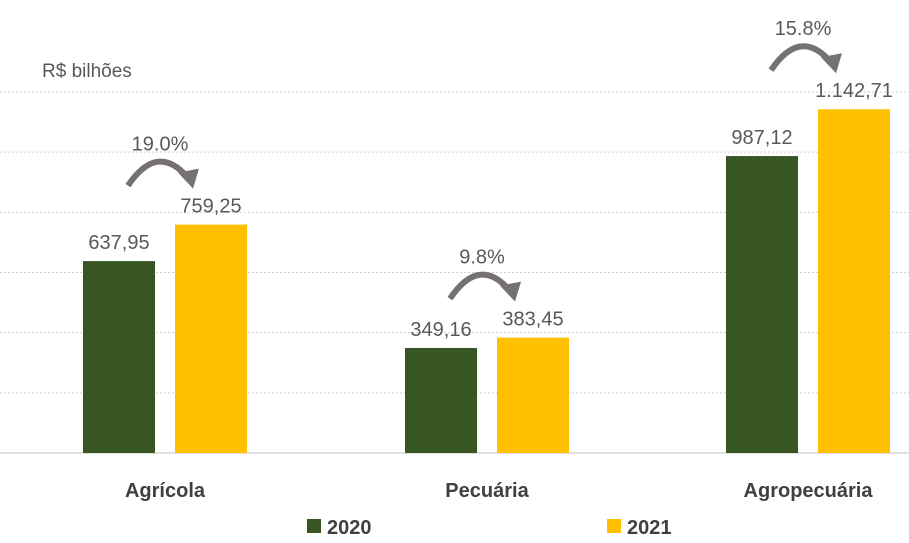  Describe the element at coordinates (532, 320) in the screenshot. I see `data-label: 383,45` at that location.